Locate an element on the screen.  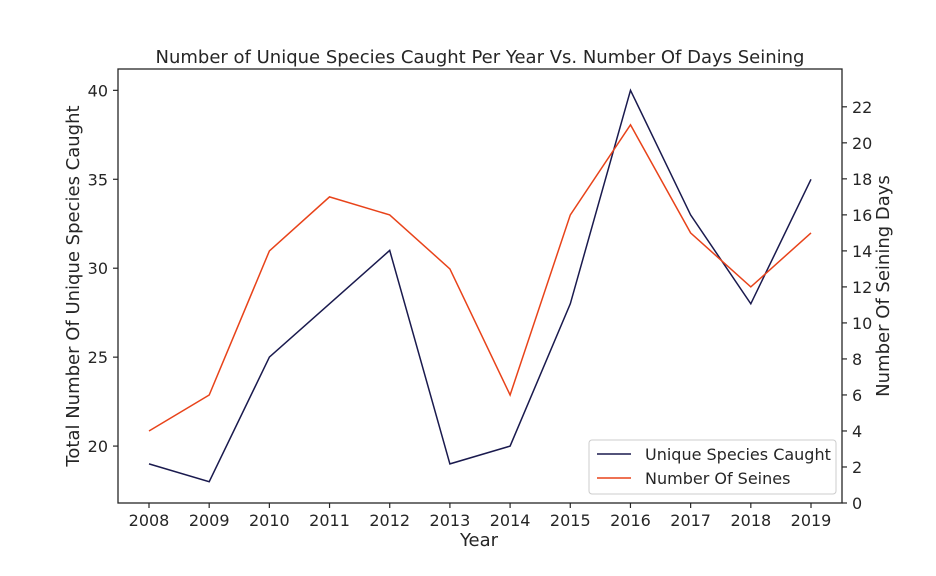
right-tick-label: 4 is located at coordinates (857, 431).